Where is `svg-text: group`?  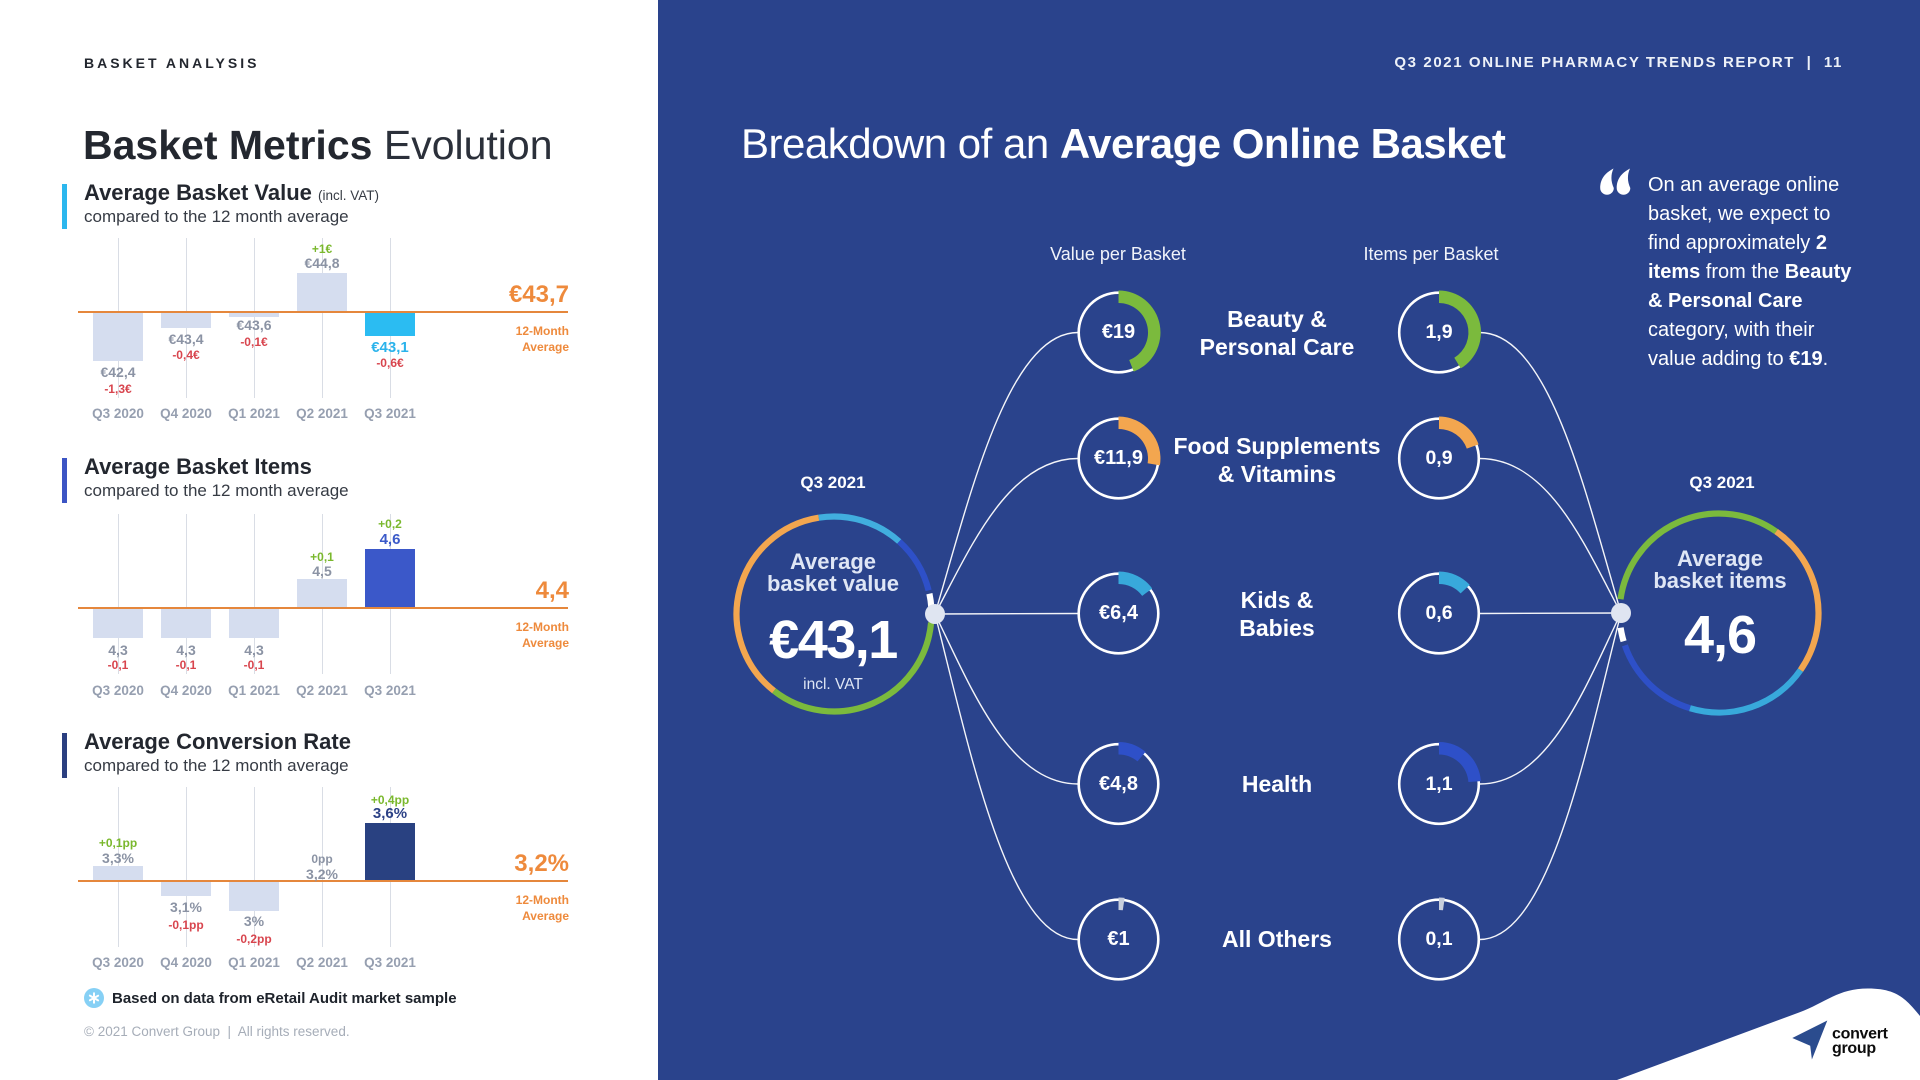 svg-text: group is located at coordinates (1854, 1048).